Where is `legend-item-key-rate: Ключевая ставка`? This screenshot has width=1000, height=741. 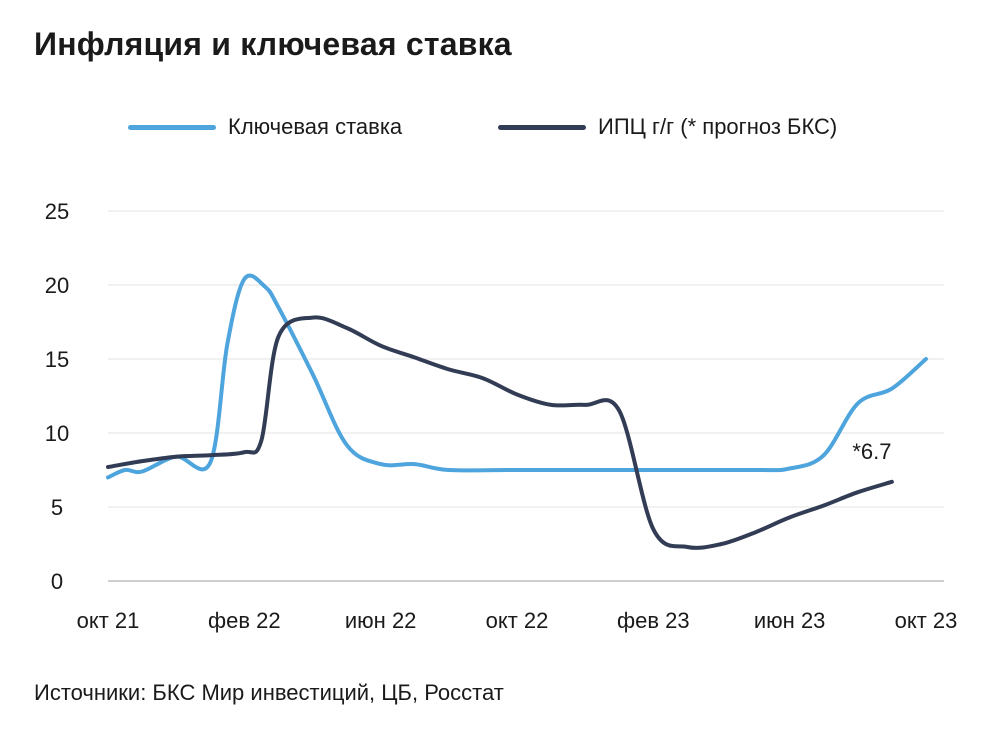 legend-item-key-rate: Ключевая ставка is located at coordinates (265, 127).